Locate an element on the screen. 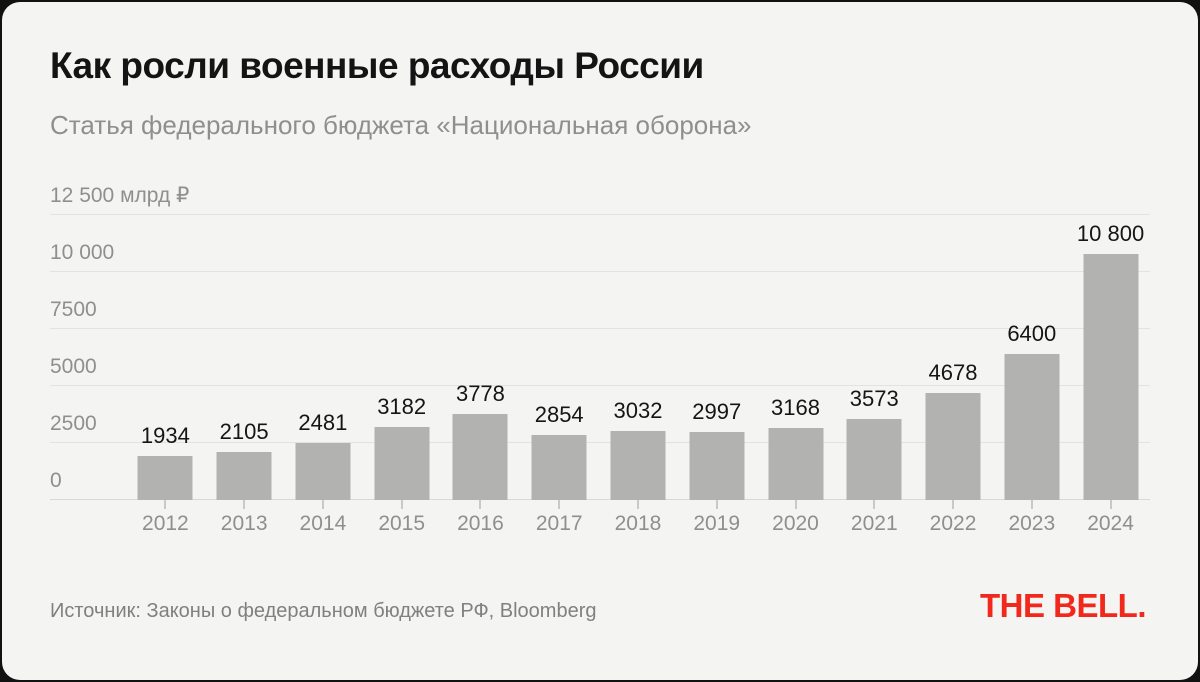  bar-slot-2013: 2105 2013 is located at coordinates (244, 375).